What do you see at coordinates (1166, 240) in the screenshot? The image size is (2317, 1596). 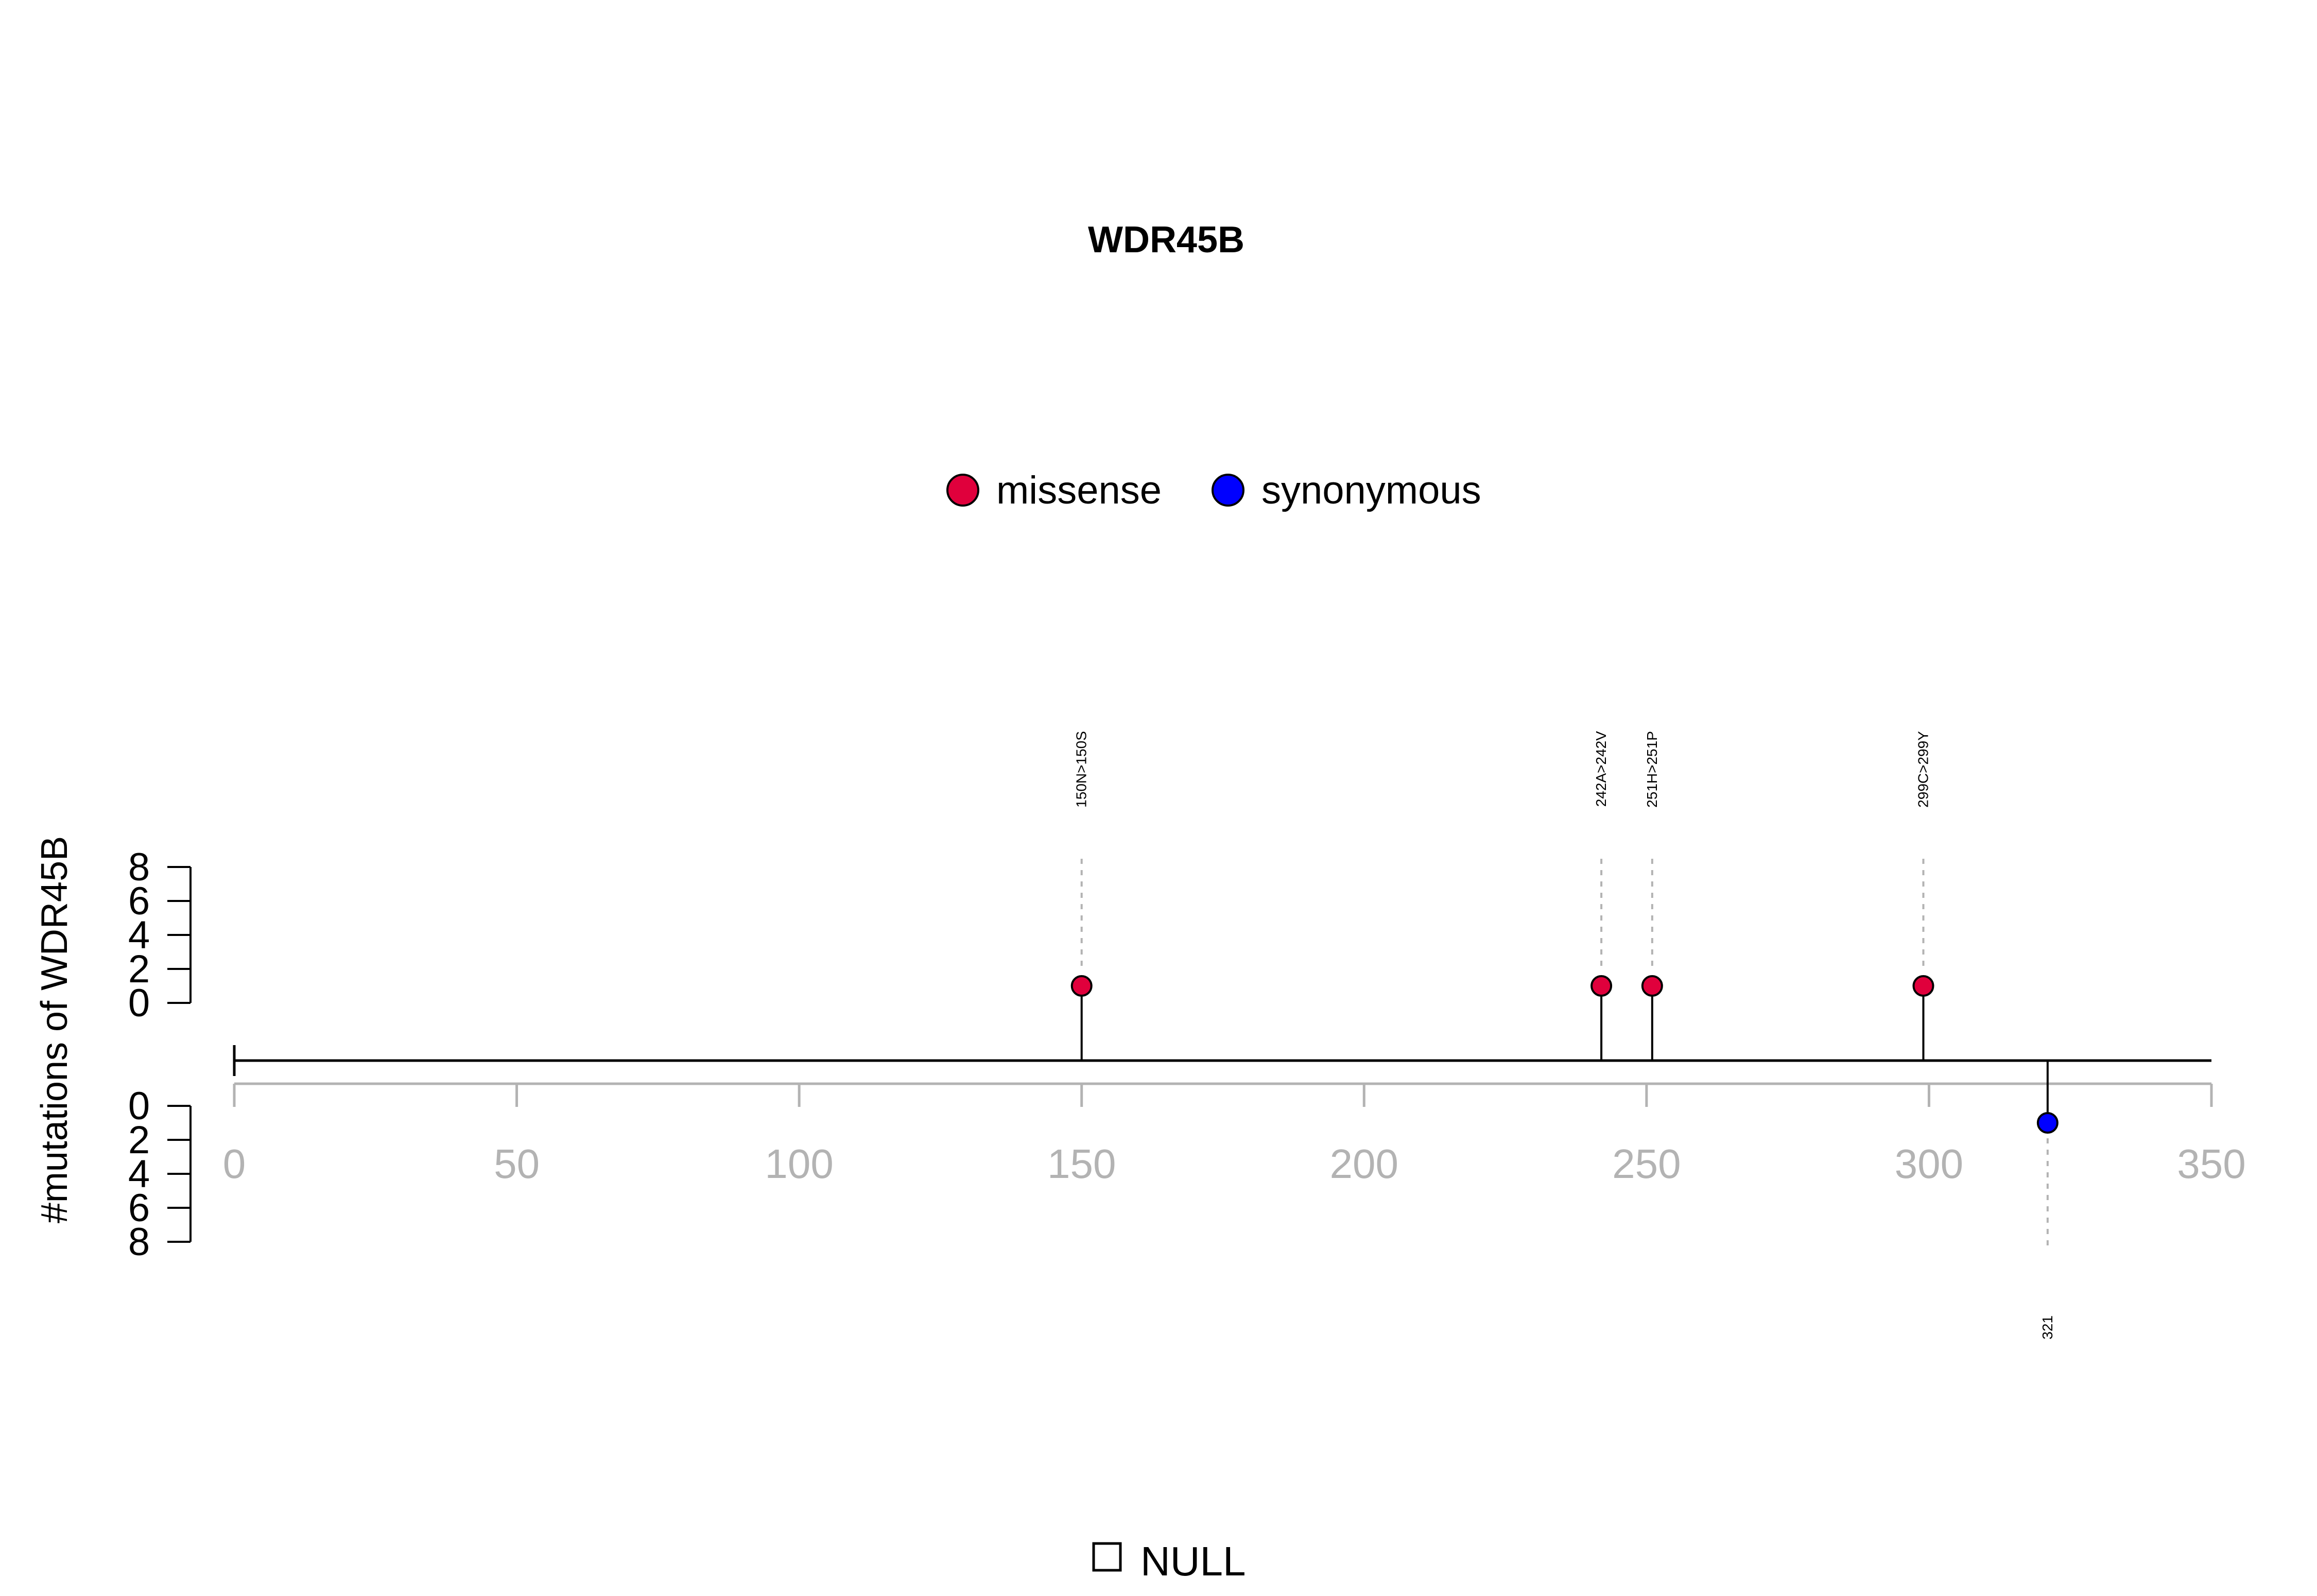 I see `chart-title: WDR45B` at bounding box center [1166, 240].